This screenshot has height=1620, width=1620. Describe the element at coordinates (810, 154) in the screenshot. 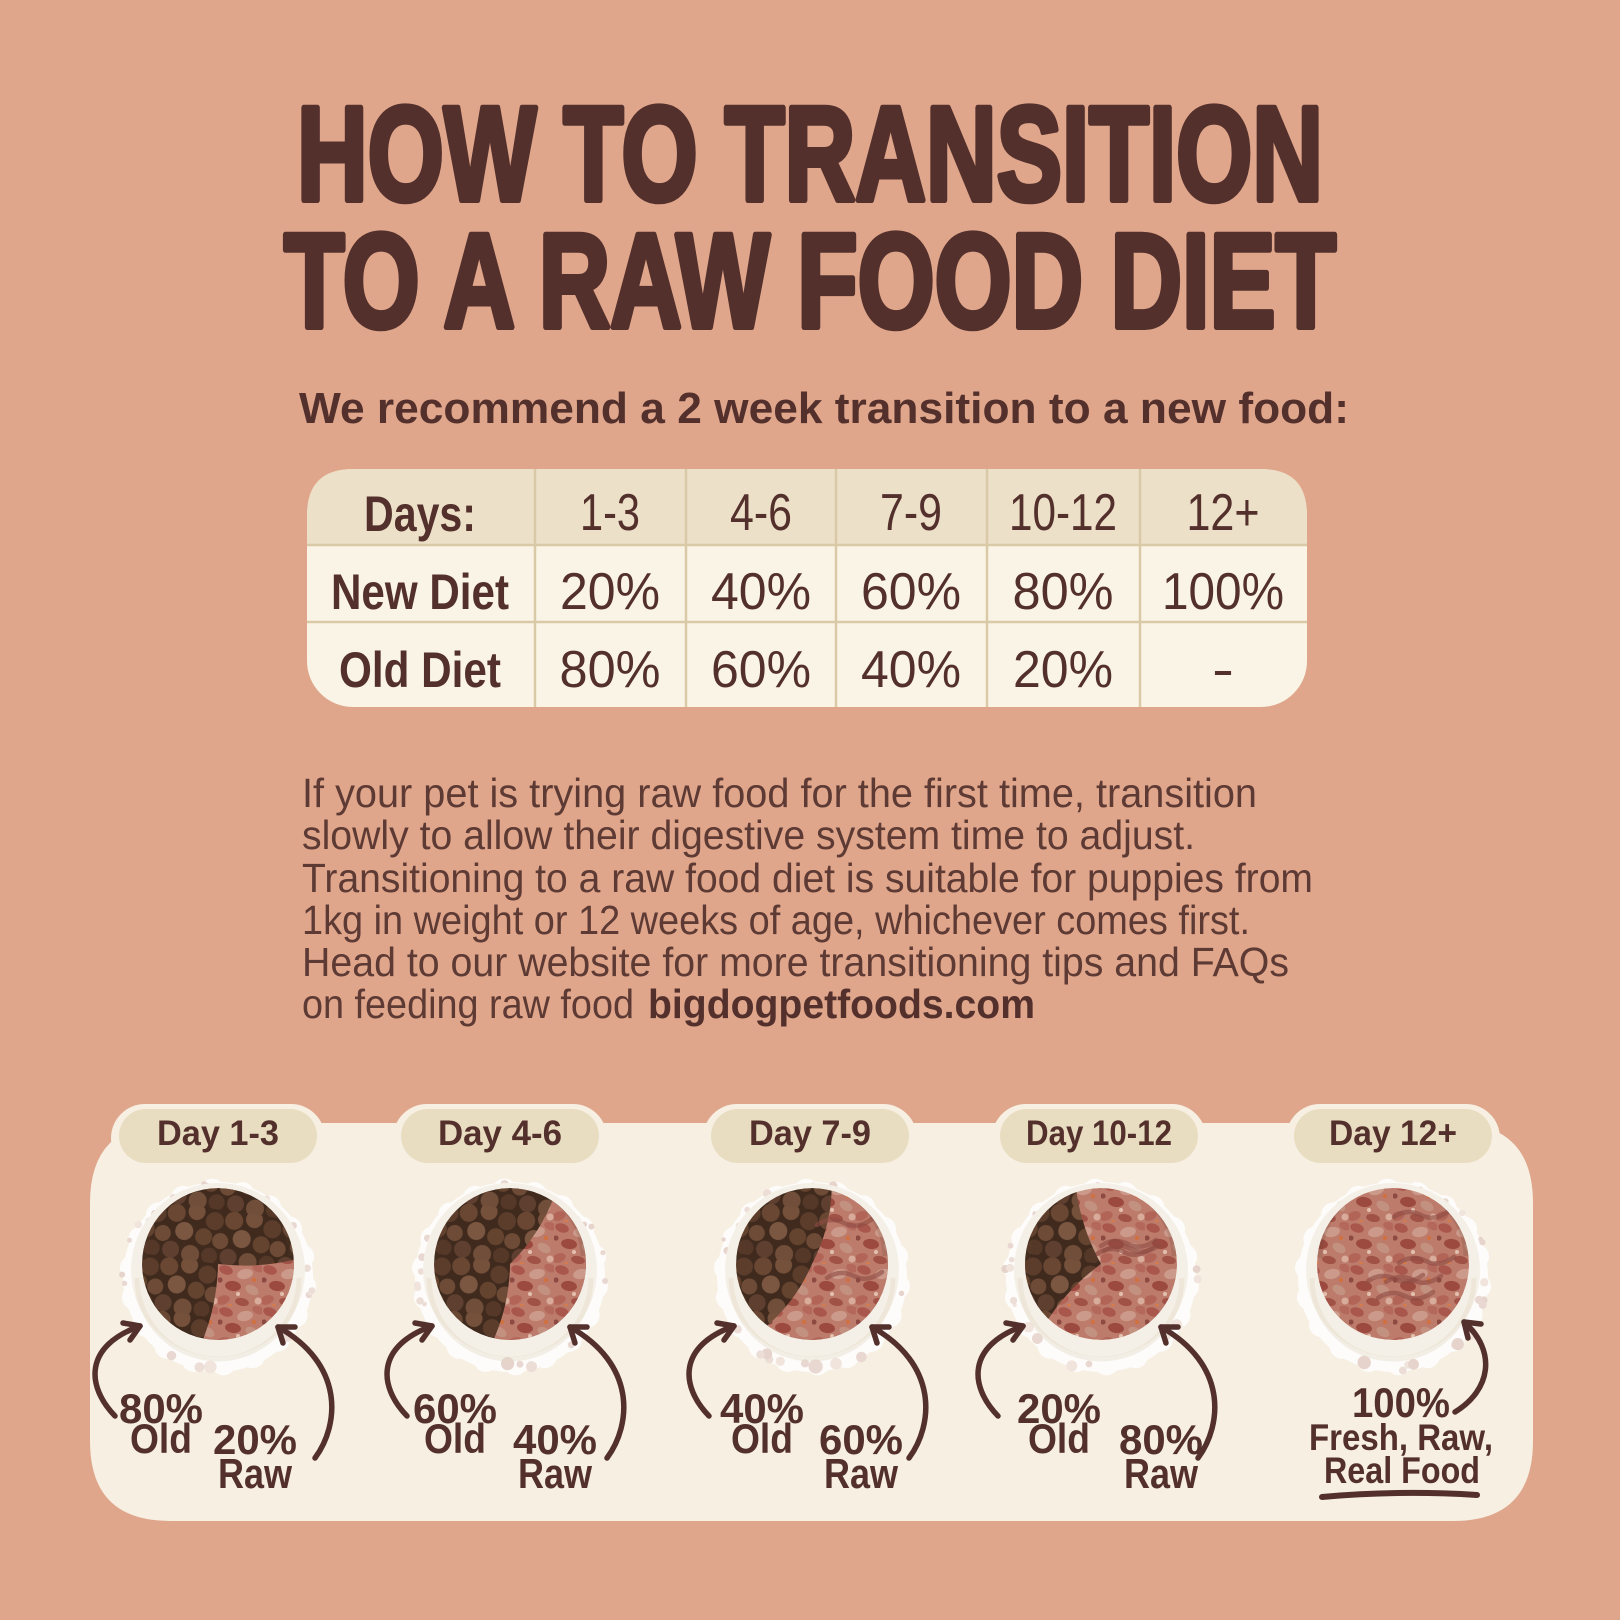

I see `svg-text: HOW TO TRANSITION` at that location.